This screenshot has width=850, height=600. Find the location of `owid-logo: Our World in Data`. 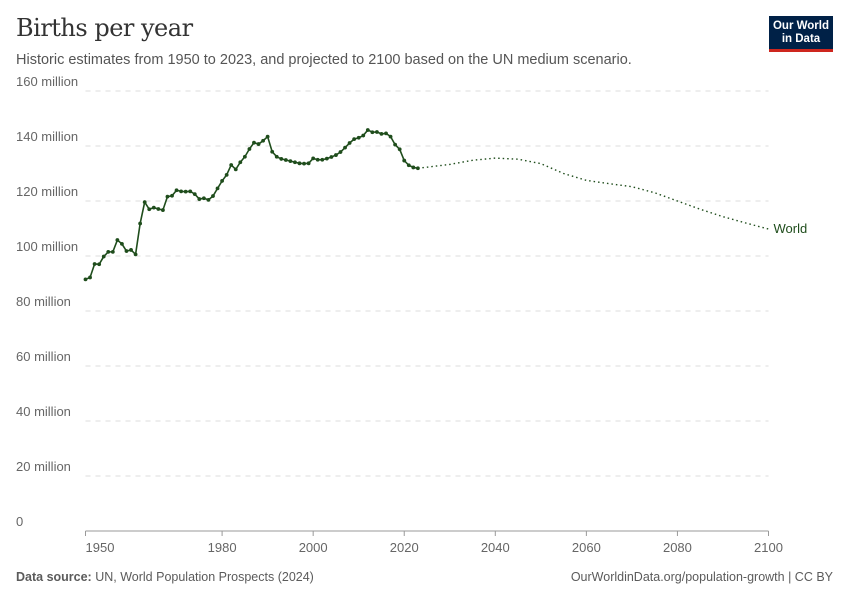

owid-logo: Our World in Data is located at coordinates (801, 34).